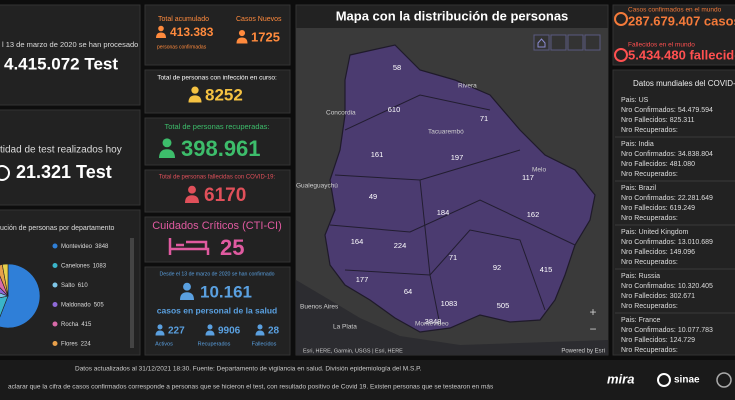  Describe the element at coordinates (682, 164) in the screenshot. I see `row-value: 481.080` at that location.